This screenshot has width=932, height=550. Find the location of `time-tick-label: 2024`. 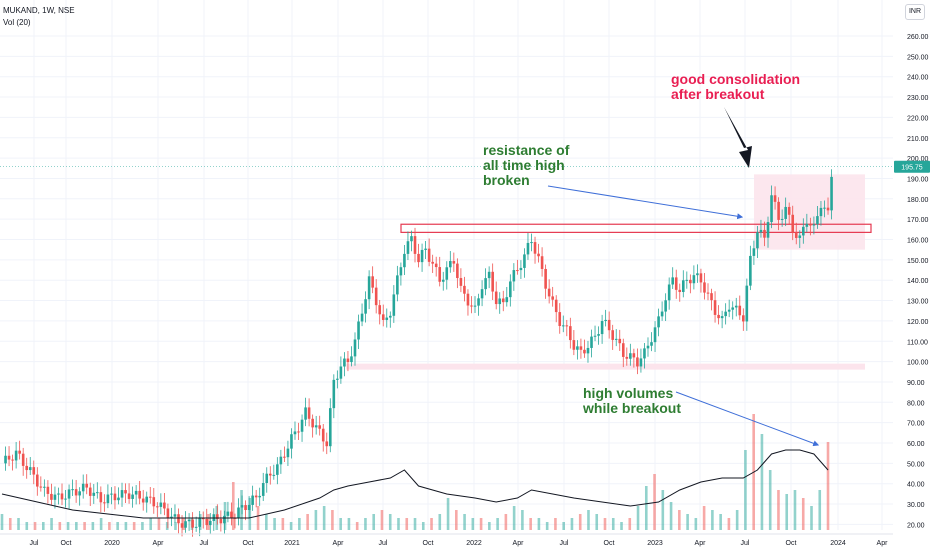

time-tick-label: 2024 is located at coordinates (838, 543).